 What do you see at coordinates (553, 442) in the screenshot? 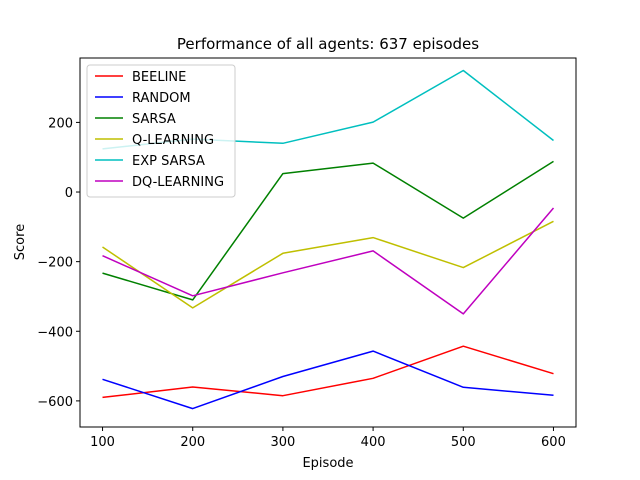
I see `x-tick-label: 600` at bounding box center [553, 442].